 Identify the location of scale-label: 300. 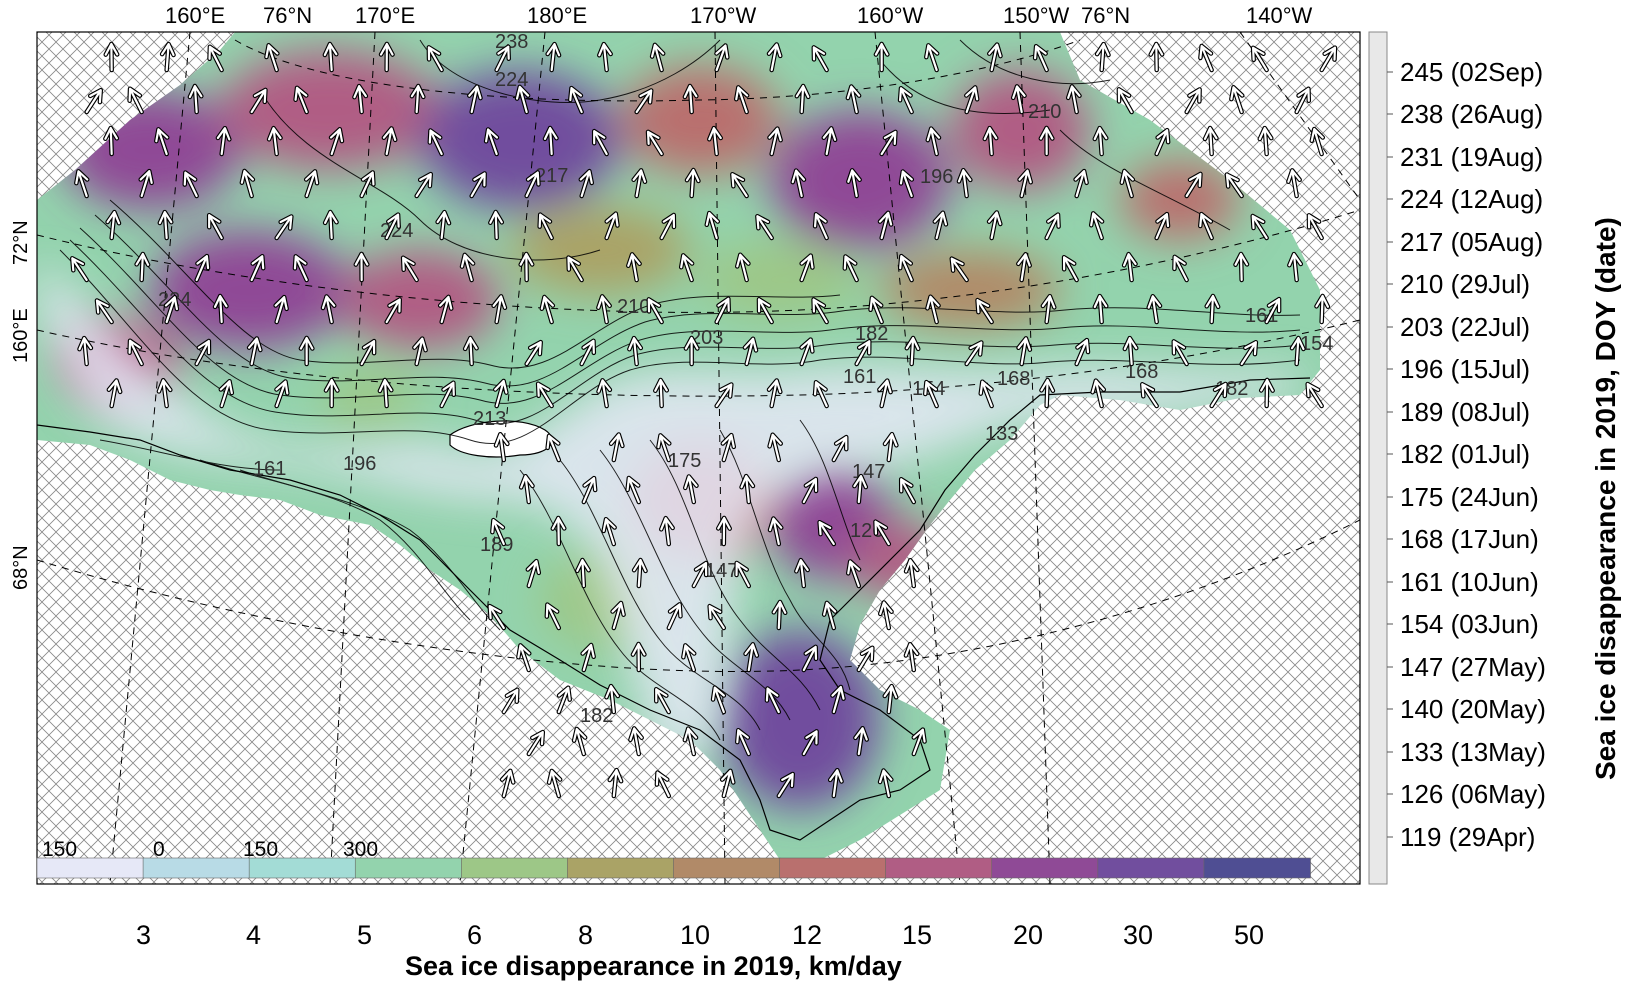
(360, 849).